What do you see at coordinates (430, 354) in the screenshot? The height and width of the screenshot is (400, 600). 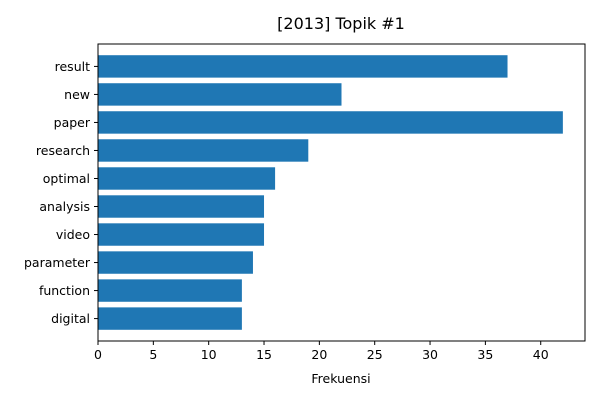 I see `x-tick-label: 30` at bounding box center [430, 354].